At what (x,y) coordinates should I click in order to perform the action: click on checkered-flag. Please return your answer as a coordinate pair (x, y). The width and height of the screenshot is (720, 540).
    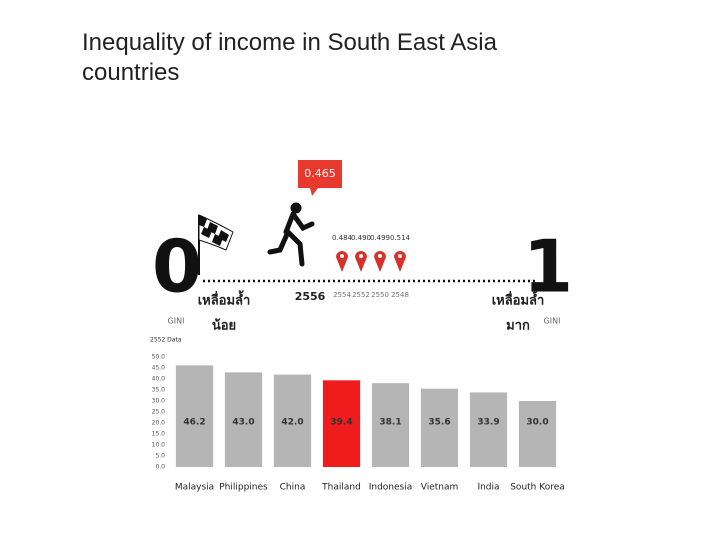
    Looking at the image, I should click on (216, 244).